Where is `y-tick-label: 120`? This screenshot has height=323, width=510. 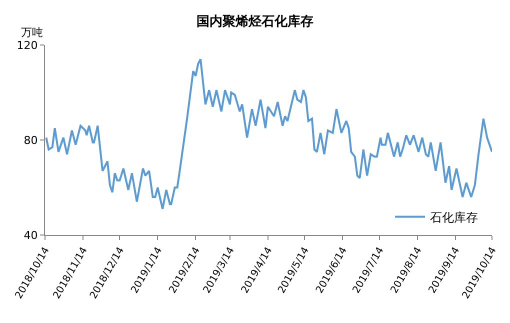
y-tick-label: 120 is located at coordinates (27, 45).